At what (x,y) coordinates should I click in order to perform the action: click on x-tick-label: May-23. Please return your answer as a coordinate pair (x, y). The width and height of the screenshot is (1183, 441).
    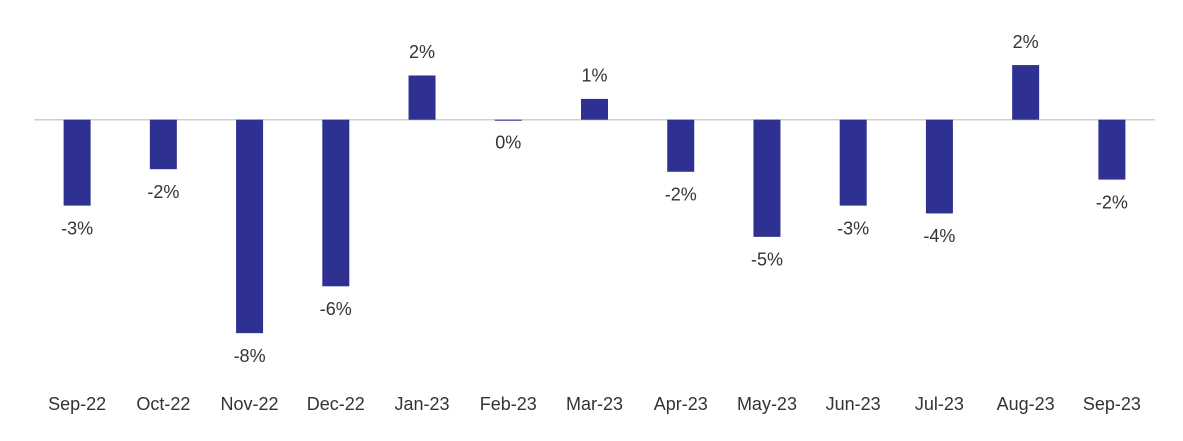
    Looking at the image, I should click on (767, 404).